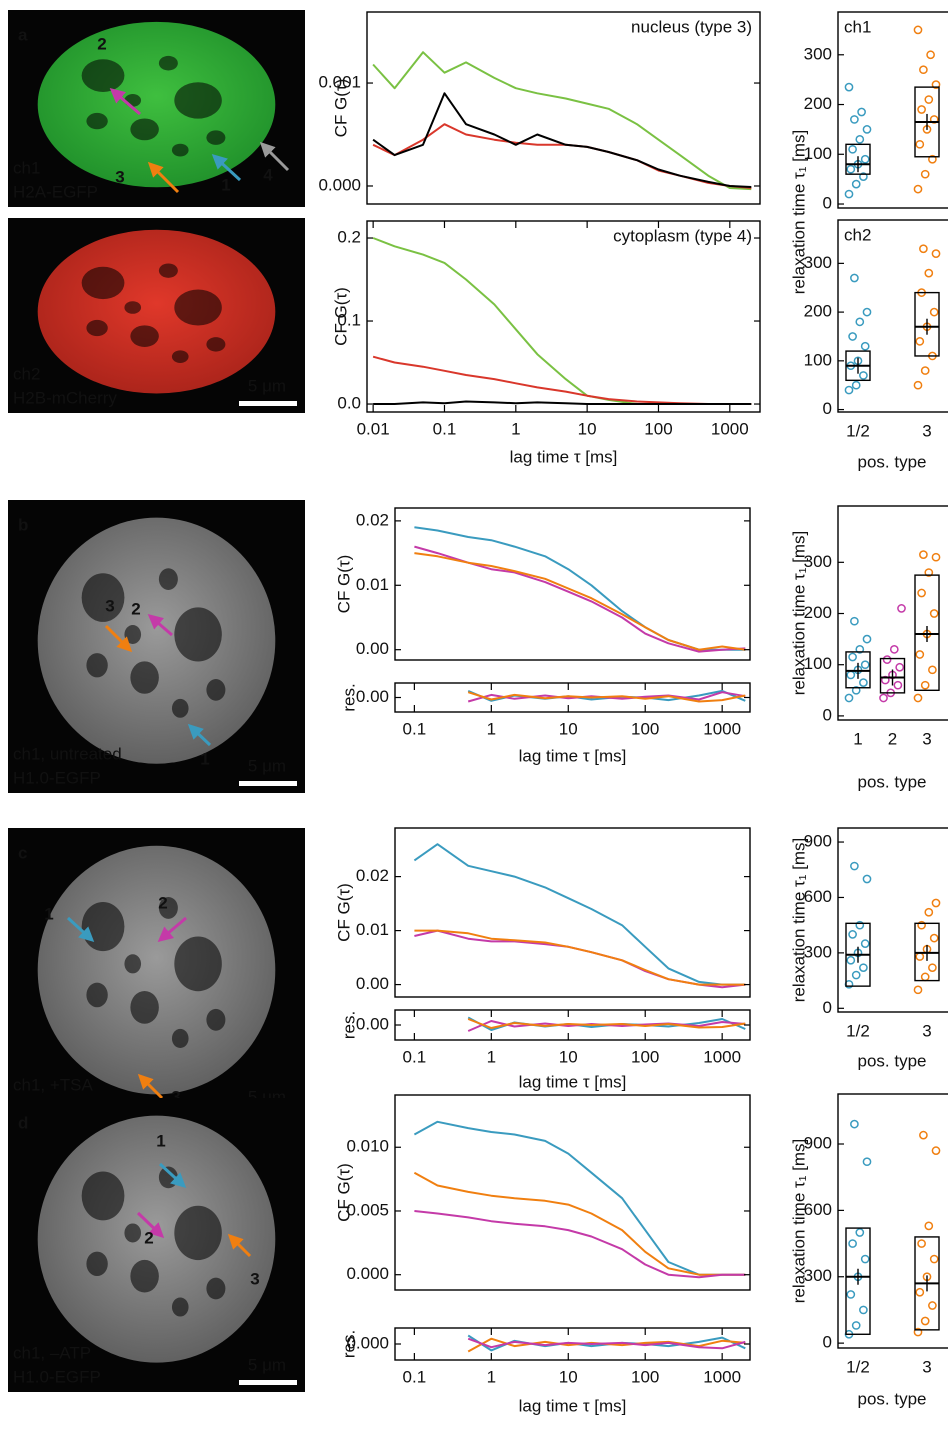  Describe the element at coordinates (349, 237) in the screenshot. I see `y-tick-label: 0.2` at that location.